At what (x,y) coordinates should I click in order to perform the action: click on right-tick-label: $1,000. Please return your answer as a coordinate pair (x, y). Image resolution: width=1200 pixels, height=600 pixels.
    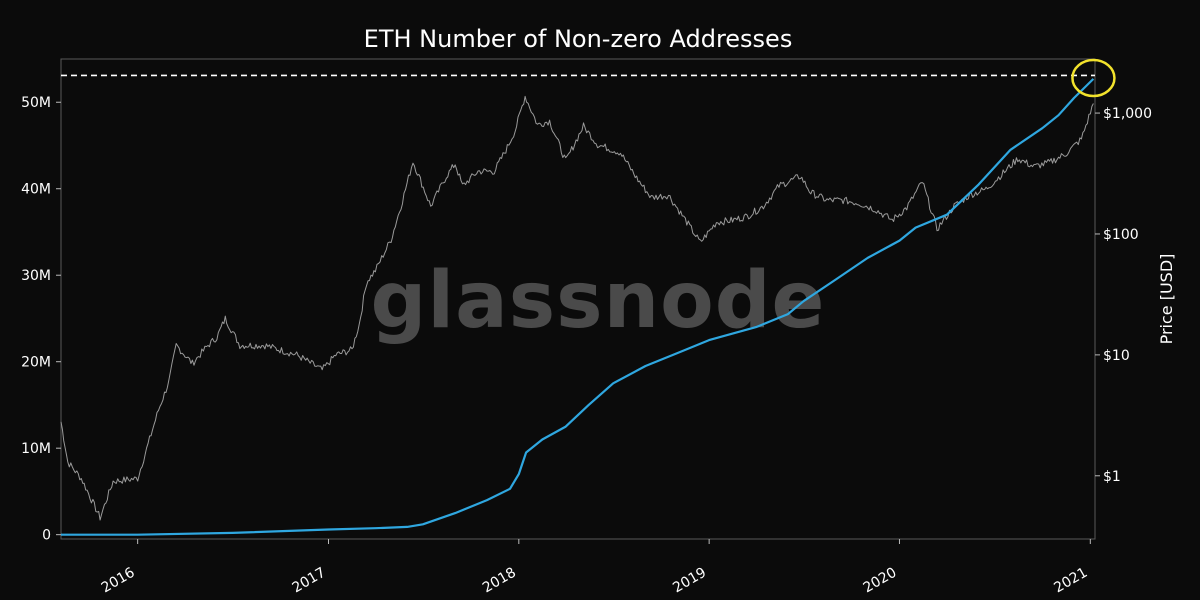
    Looking at the image, I should click on (1127, 114).